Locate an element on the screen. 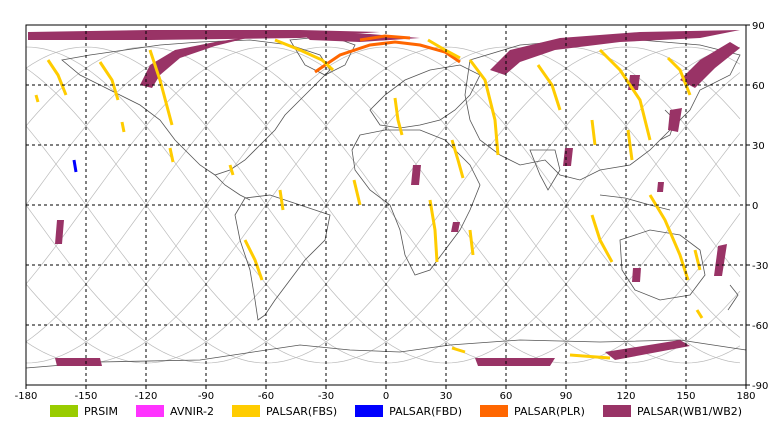  lon-tick-label: -90 is located at coordinates (206, 396).